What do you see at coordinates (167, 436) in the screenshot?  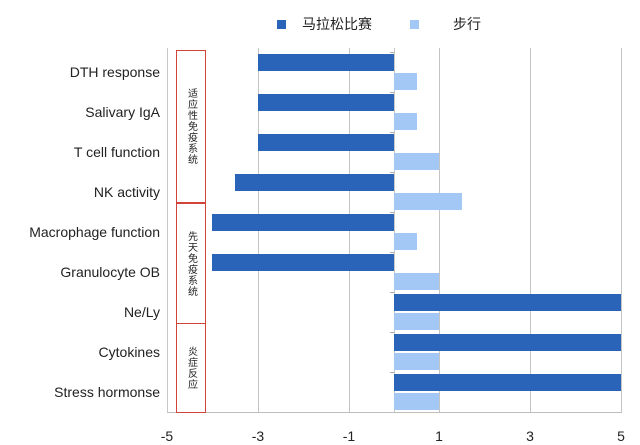 I see `x-tick-label: -5` at bounding box center [167, 436].